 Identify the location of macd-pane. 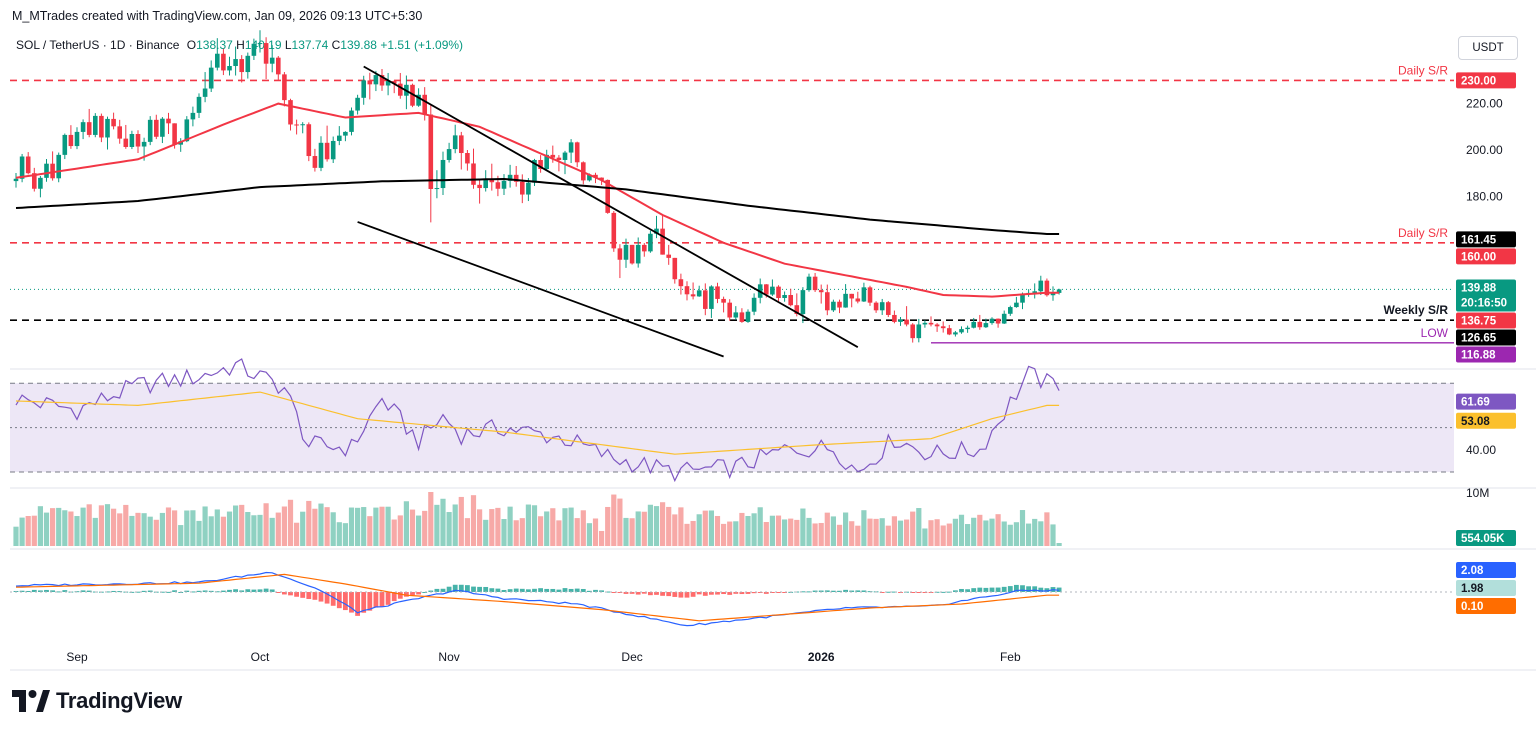
(732, 599).